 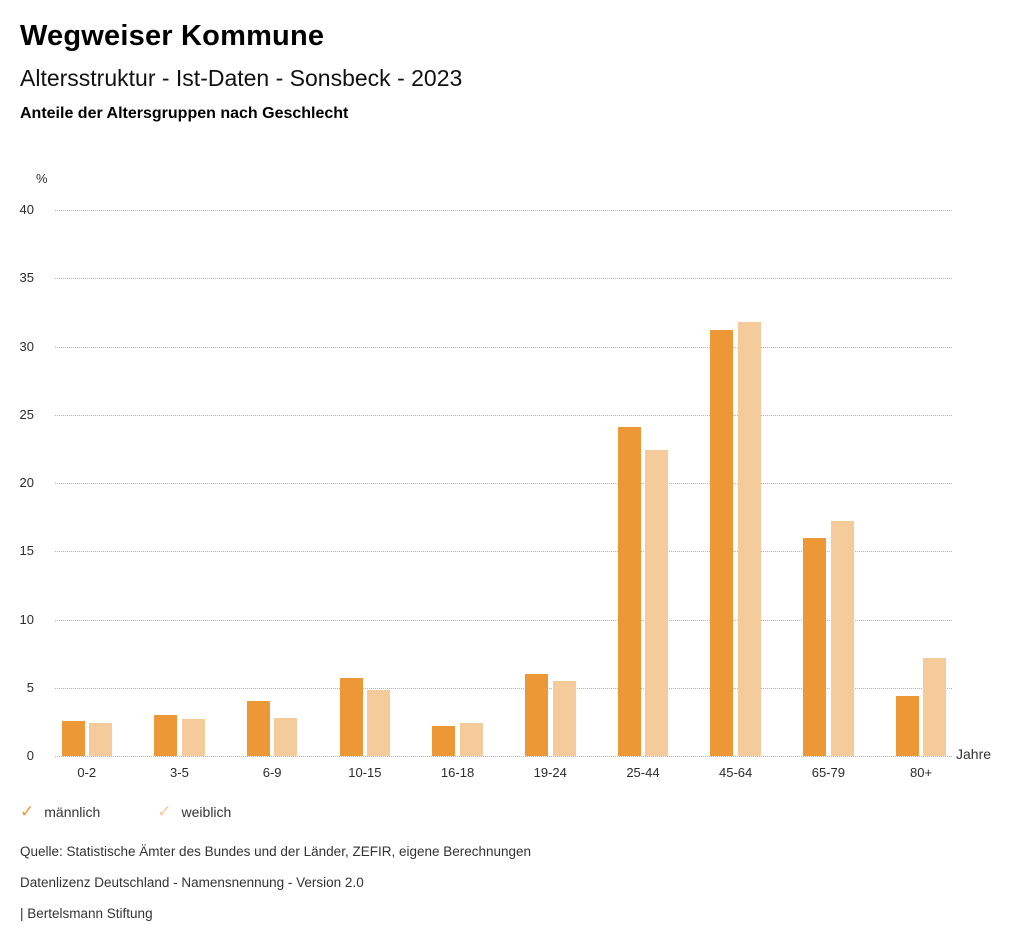 What do you see at coordinates (72, 812) in the screenshot?
I see `legend-label-maennlich: männlich` at bounding box center [72, 812].